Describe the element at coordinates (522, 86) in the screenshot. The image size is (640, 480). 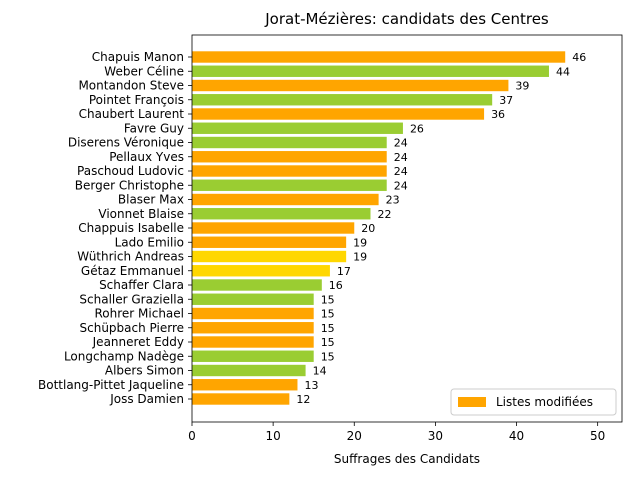
I see `bar-value-label: 39` at that location.